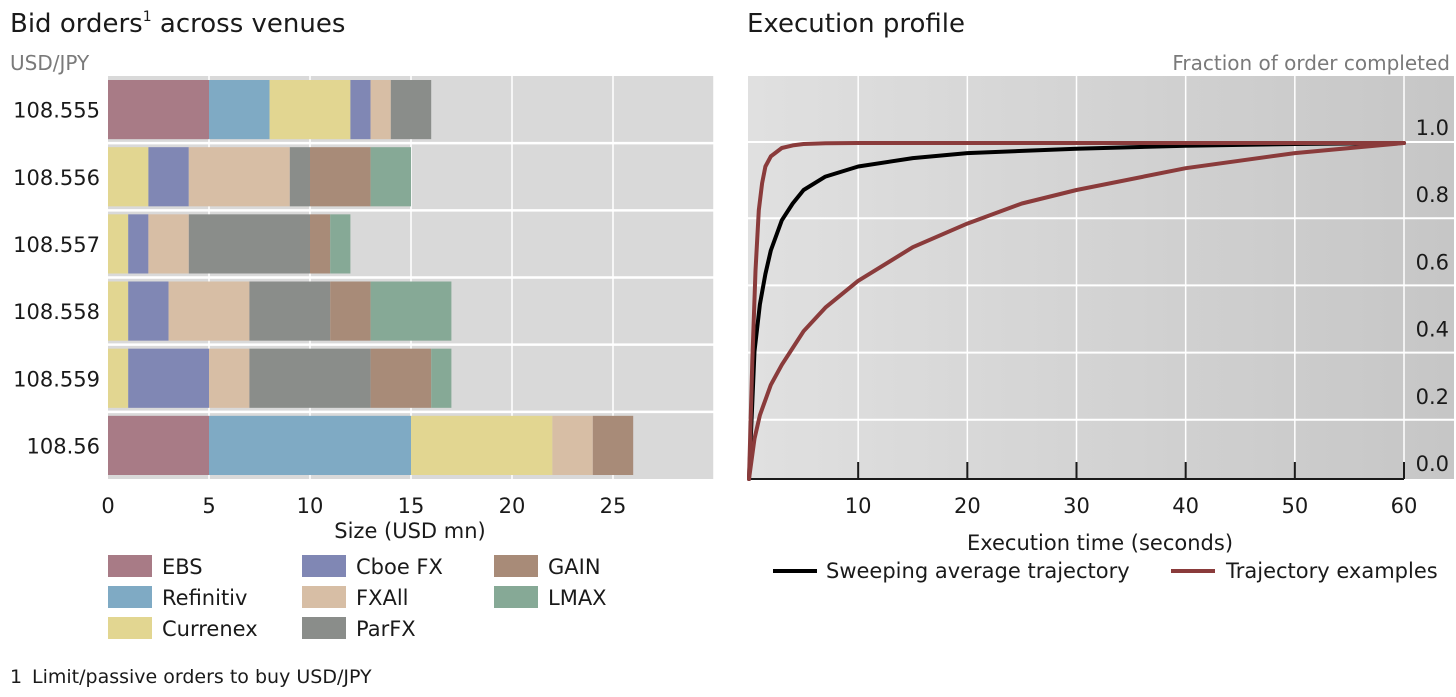 The width and height of the screenshot is (1456, 697). Describe the element at coordinates (155, 567) in the screenshot. I see `legend-item-ebs: EBS` at that location.